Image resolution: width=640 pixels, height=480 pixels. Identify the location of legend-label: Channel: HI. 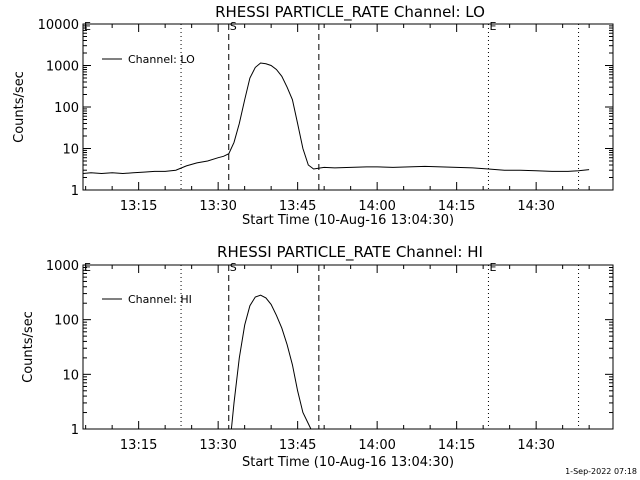
(160, 299).